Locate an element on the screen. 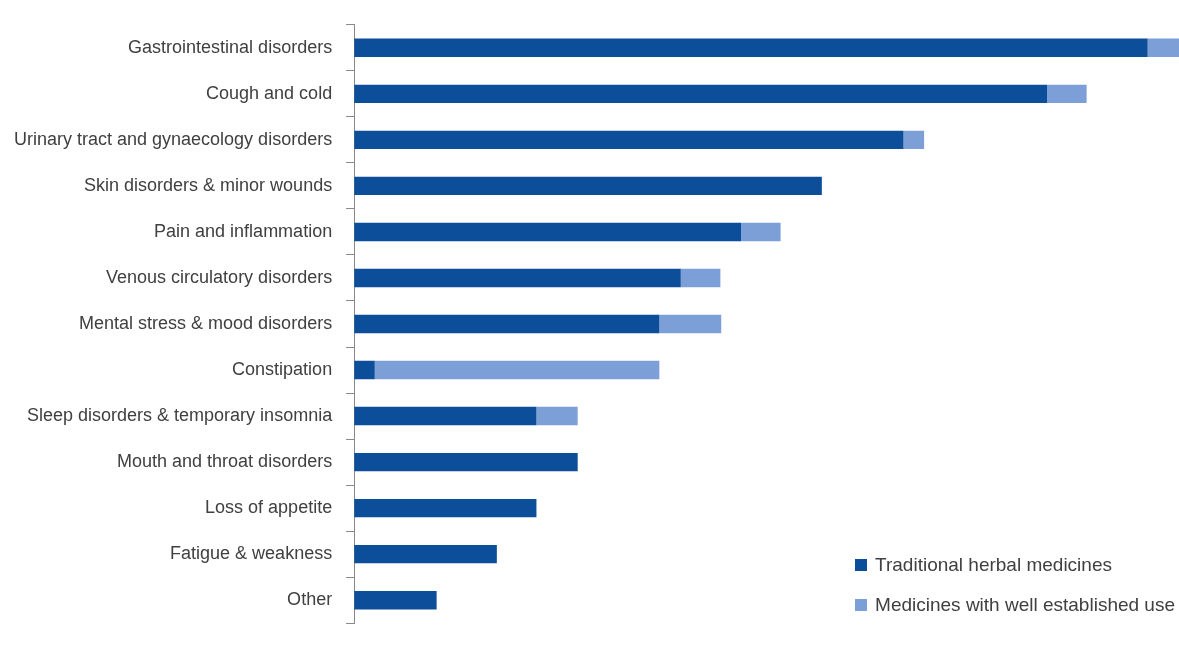 The image size is (1179, 648). y-tick-label: Other is located at coordinates (310, 599).